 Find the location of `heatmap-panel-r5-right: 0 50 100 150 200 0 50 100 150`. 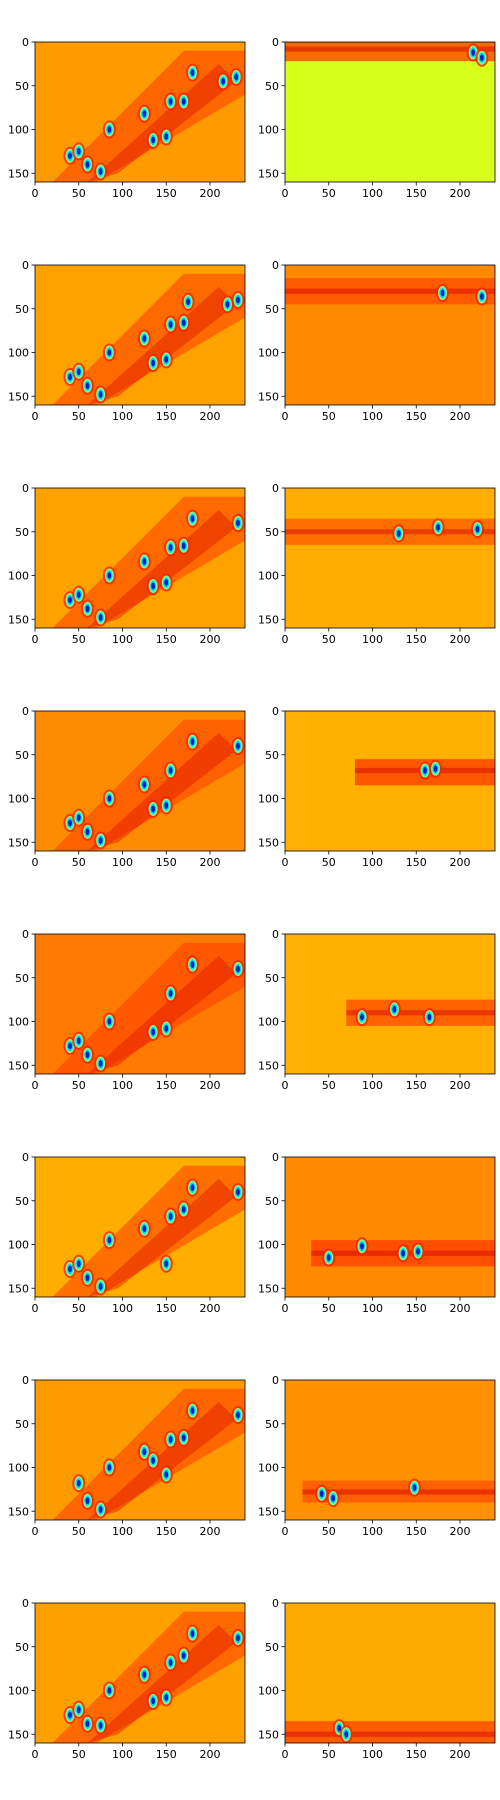

heatmap-panel-r5-right: 0 50 100 150 200 0 50 100 150 is located at coordinates (377, 1010).